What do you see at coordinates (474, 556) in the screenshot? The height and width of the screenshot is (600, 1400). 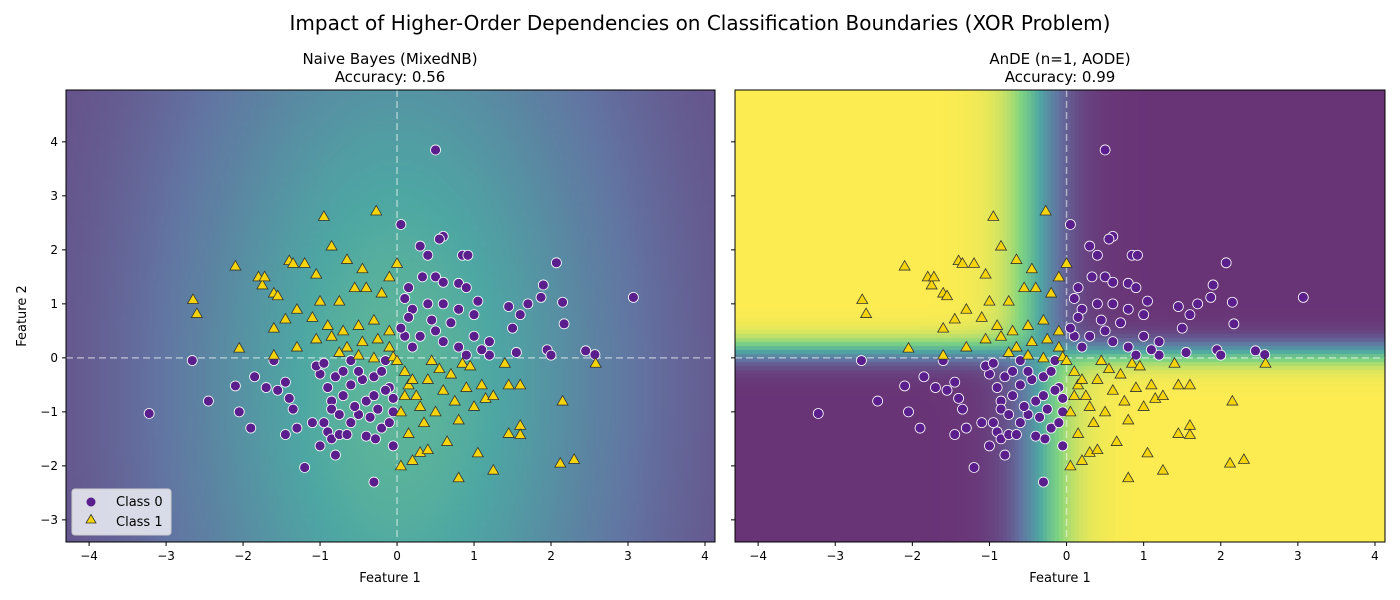 I see `nb-xtick-label: 1` at bounding box center [474, 556].